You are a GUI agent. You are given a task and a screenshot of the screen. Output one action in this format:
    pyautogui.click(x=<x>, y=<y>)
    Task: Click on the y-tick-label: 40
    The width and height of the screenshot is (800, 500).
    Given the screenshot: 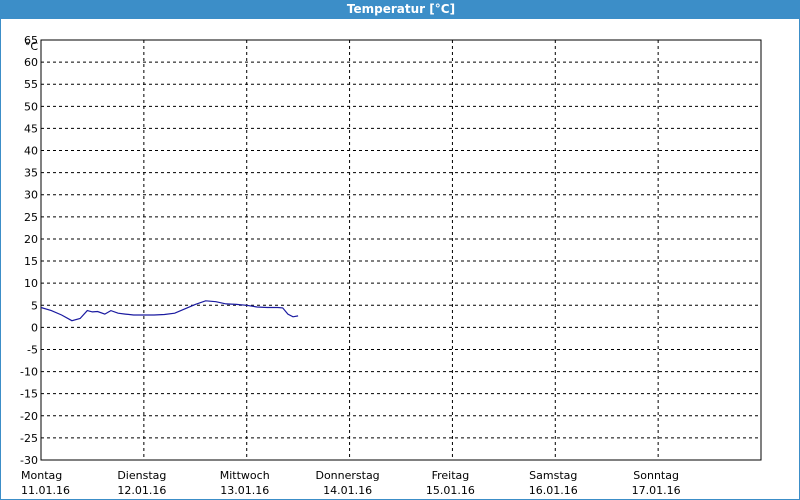 What is the action you would take?
    pyautogui.click(x=31, y=151)
    